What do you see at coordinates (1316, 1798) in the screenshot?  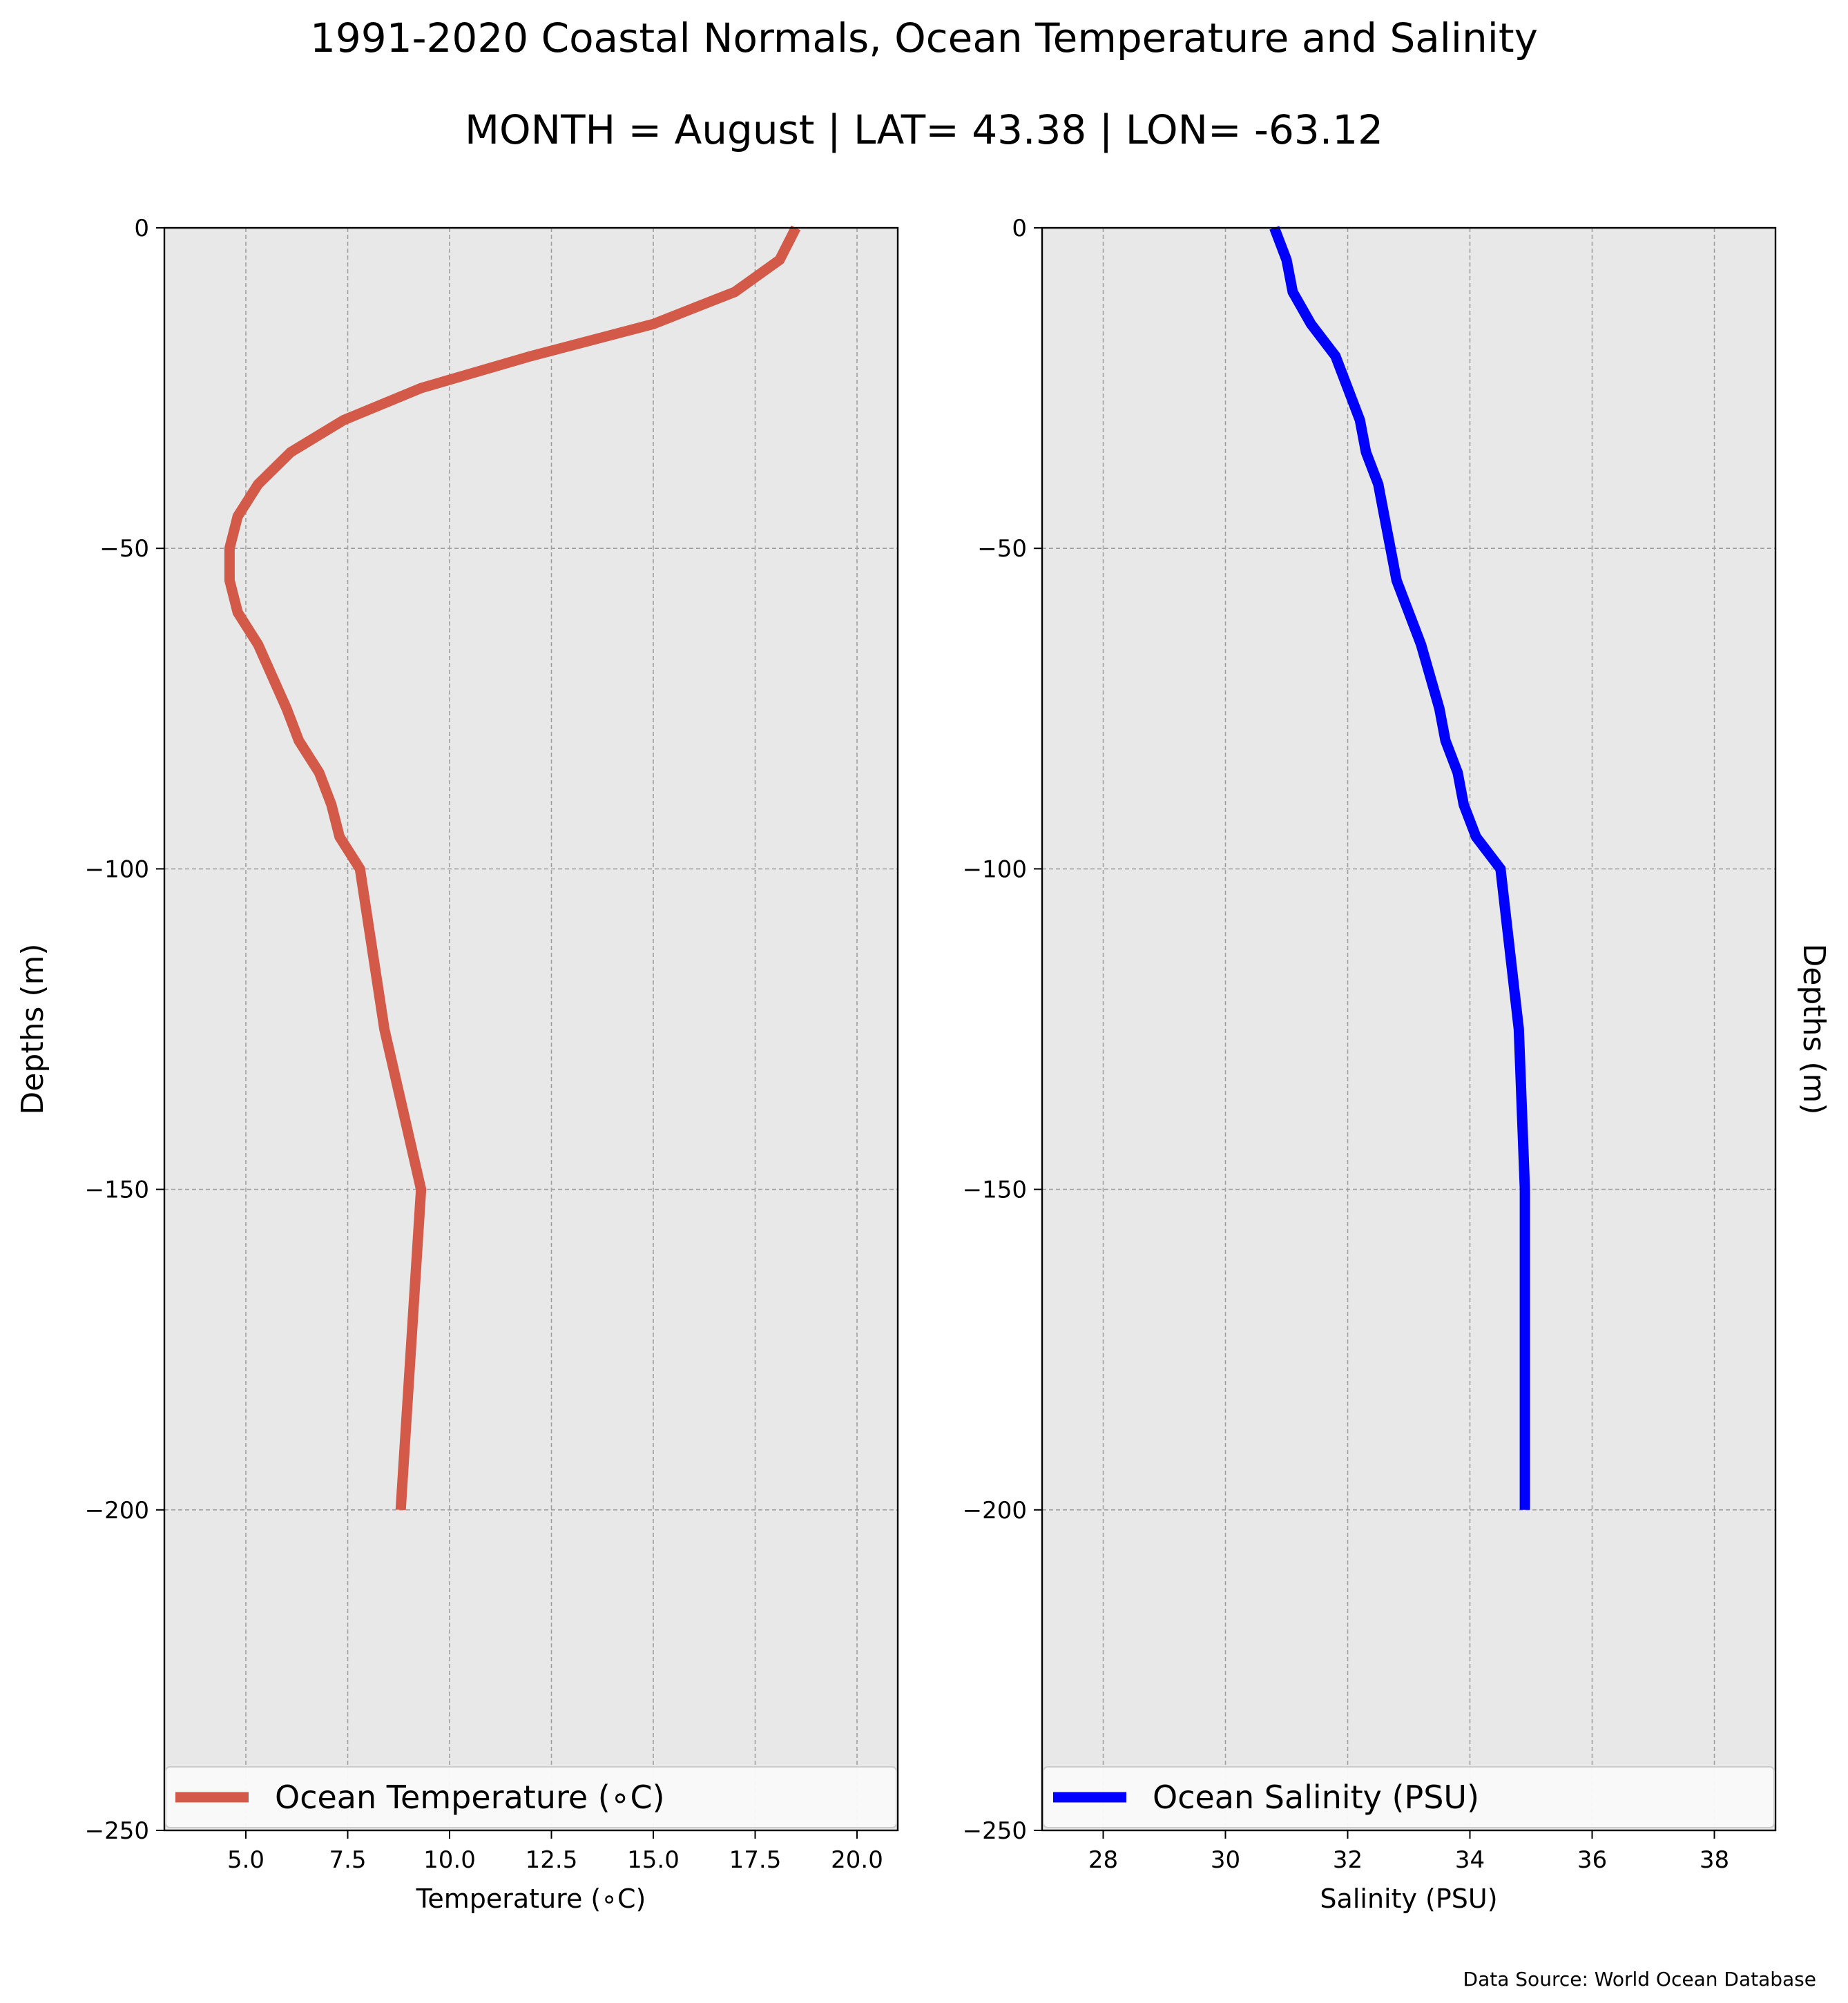 I see `salinity-legend-label: Ocean Salinity (PSU)` at bounding box center [1316, 1798].